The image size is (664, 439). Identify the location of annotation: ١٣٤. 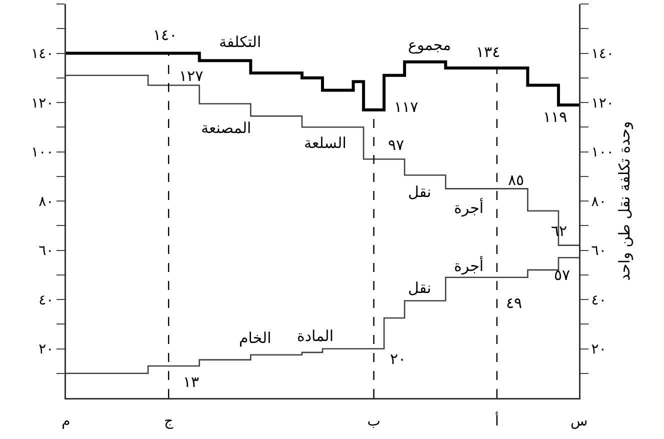
(488, 52).